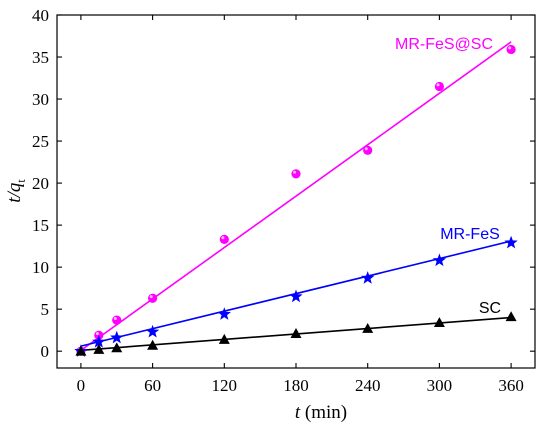  Describe the element at coordinates (40, 183) in the screenshot. I see `y-tick-label-20: 20` at that location.